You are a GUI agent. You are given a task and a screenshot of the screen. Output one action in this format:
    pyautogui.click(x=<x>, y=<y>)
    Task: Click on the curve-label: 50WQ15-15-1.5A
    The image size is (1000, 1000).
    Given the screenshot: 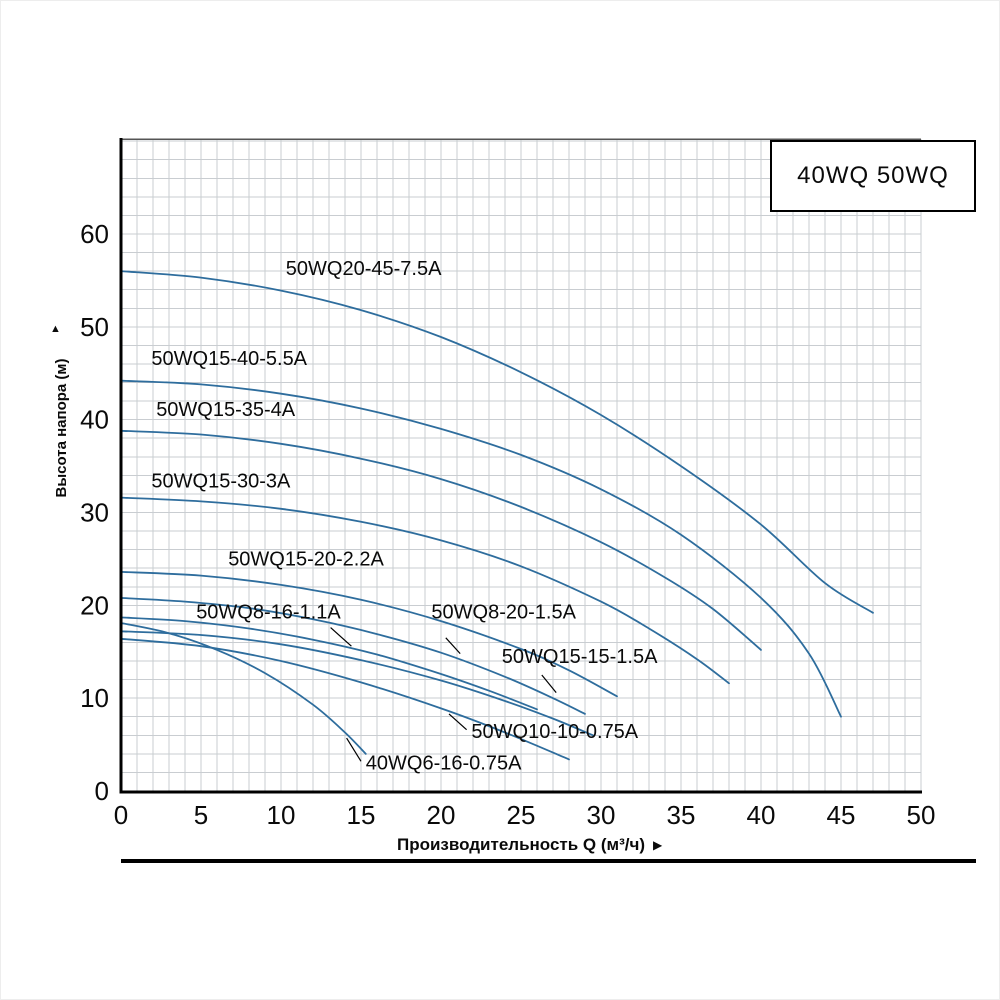 What is the action you would take?
    pyautogui.click(x=580, y=657)
    